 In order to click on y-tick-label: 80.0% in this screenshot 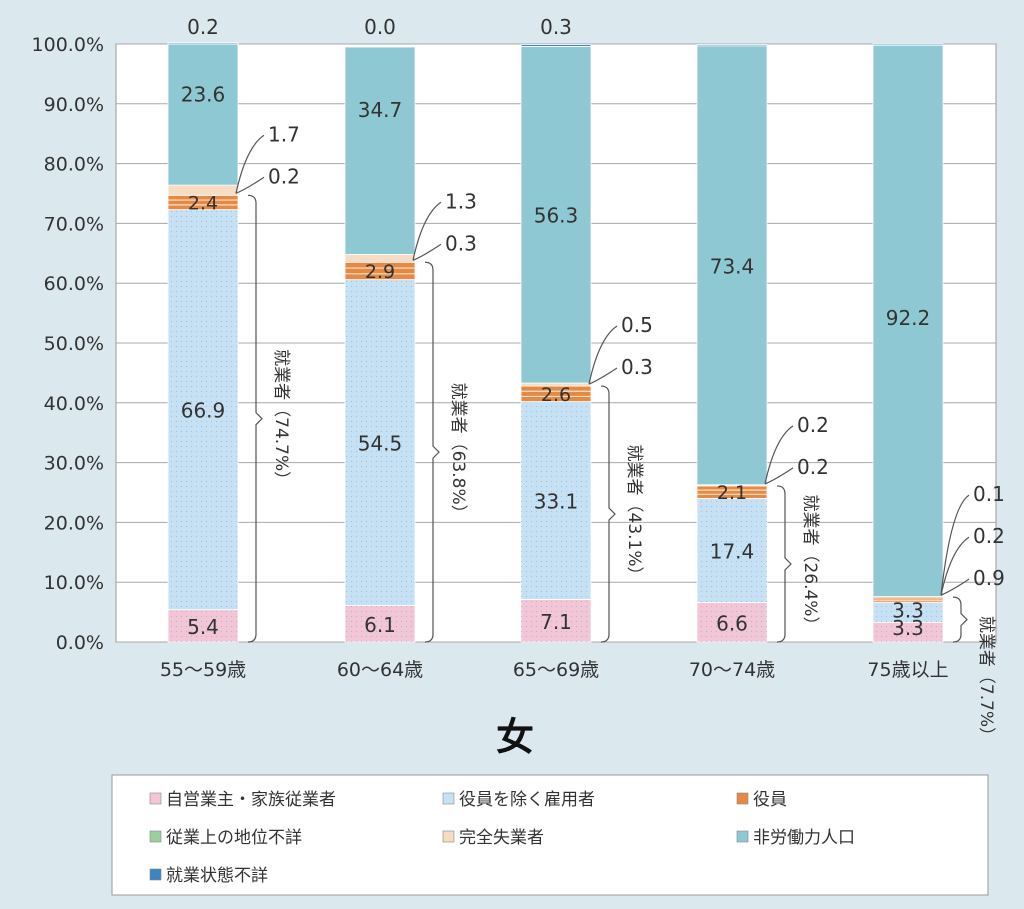, I will do `click(74, 165)`.